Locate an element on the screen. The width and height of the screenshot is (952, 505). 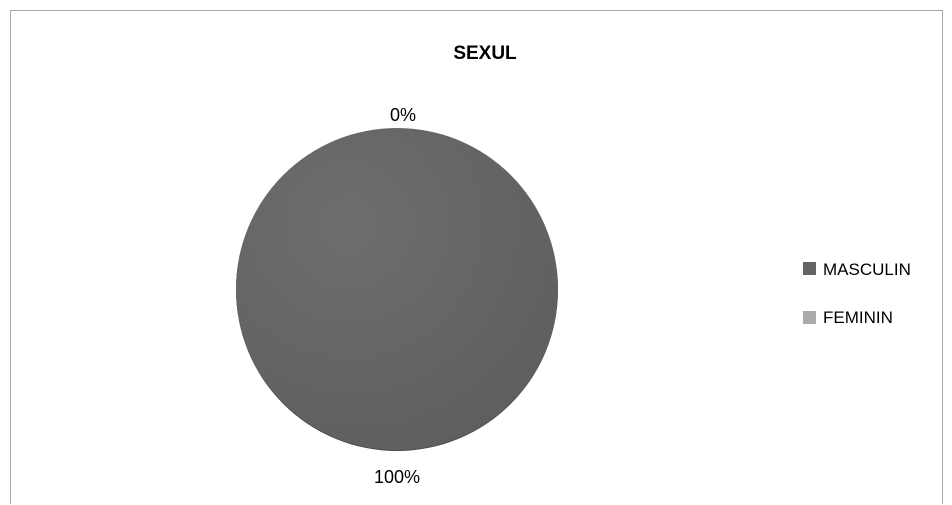
legend-swatch-feminin is located at coordinates (809, 317).